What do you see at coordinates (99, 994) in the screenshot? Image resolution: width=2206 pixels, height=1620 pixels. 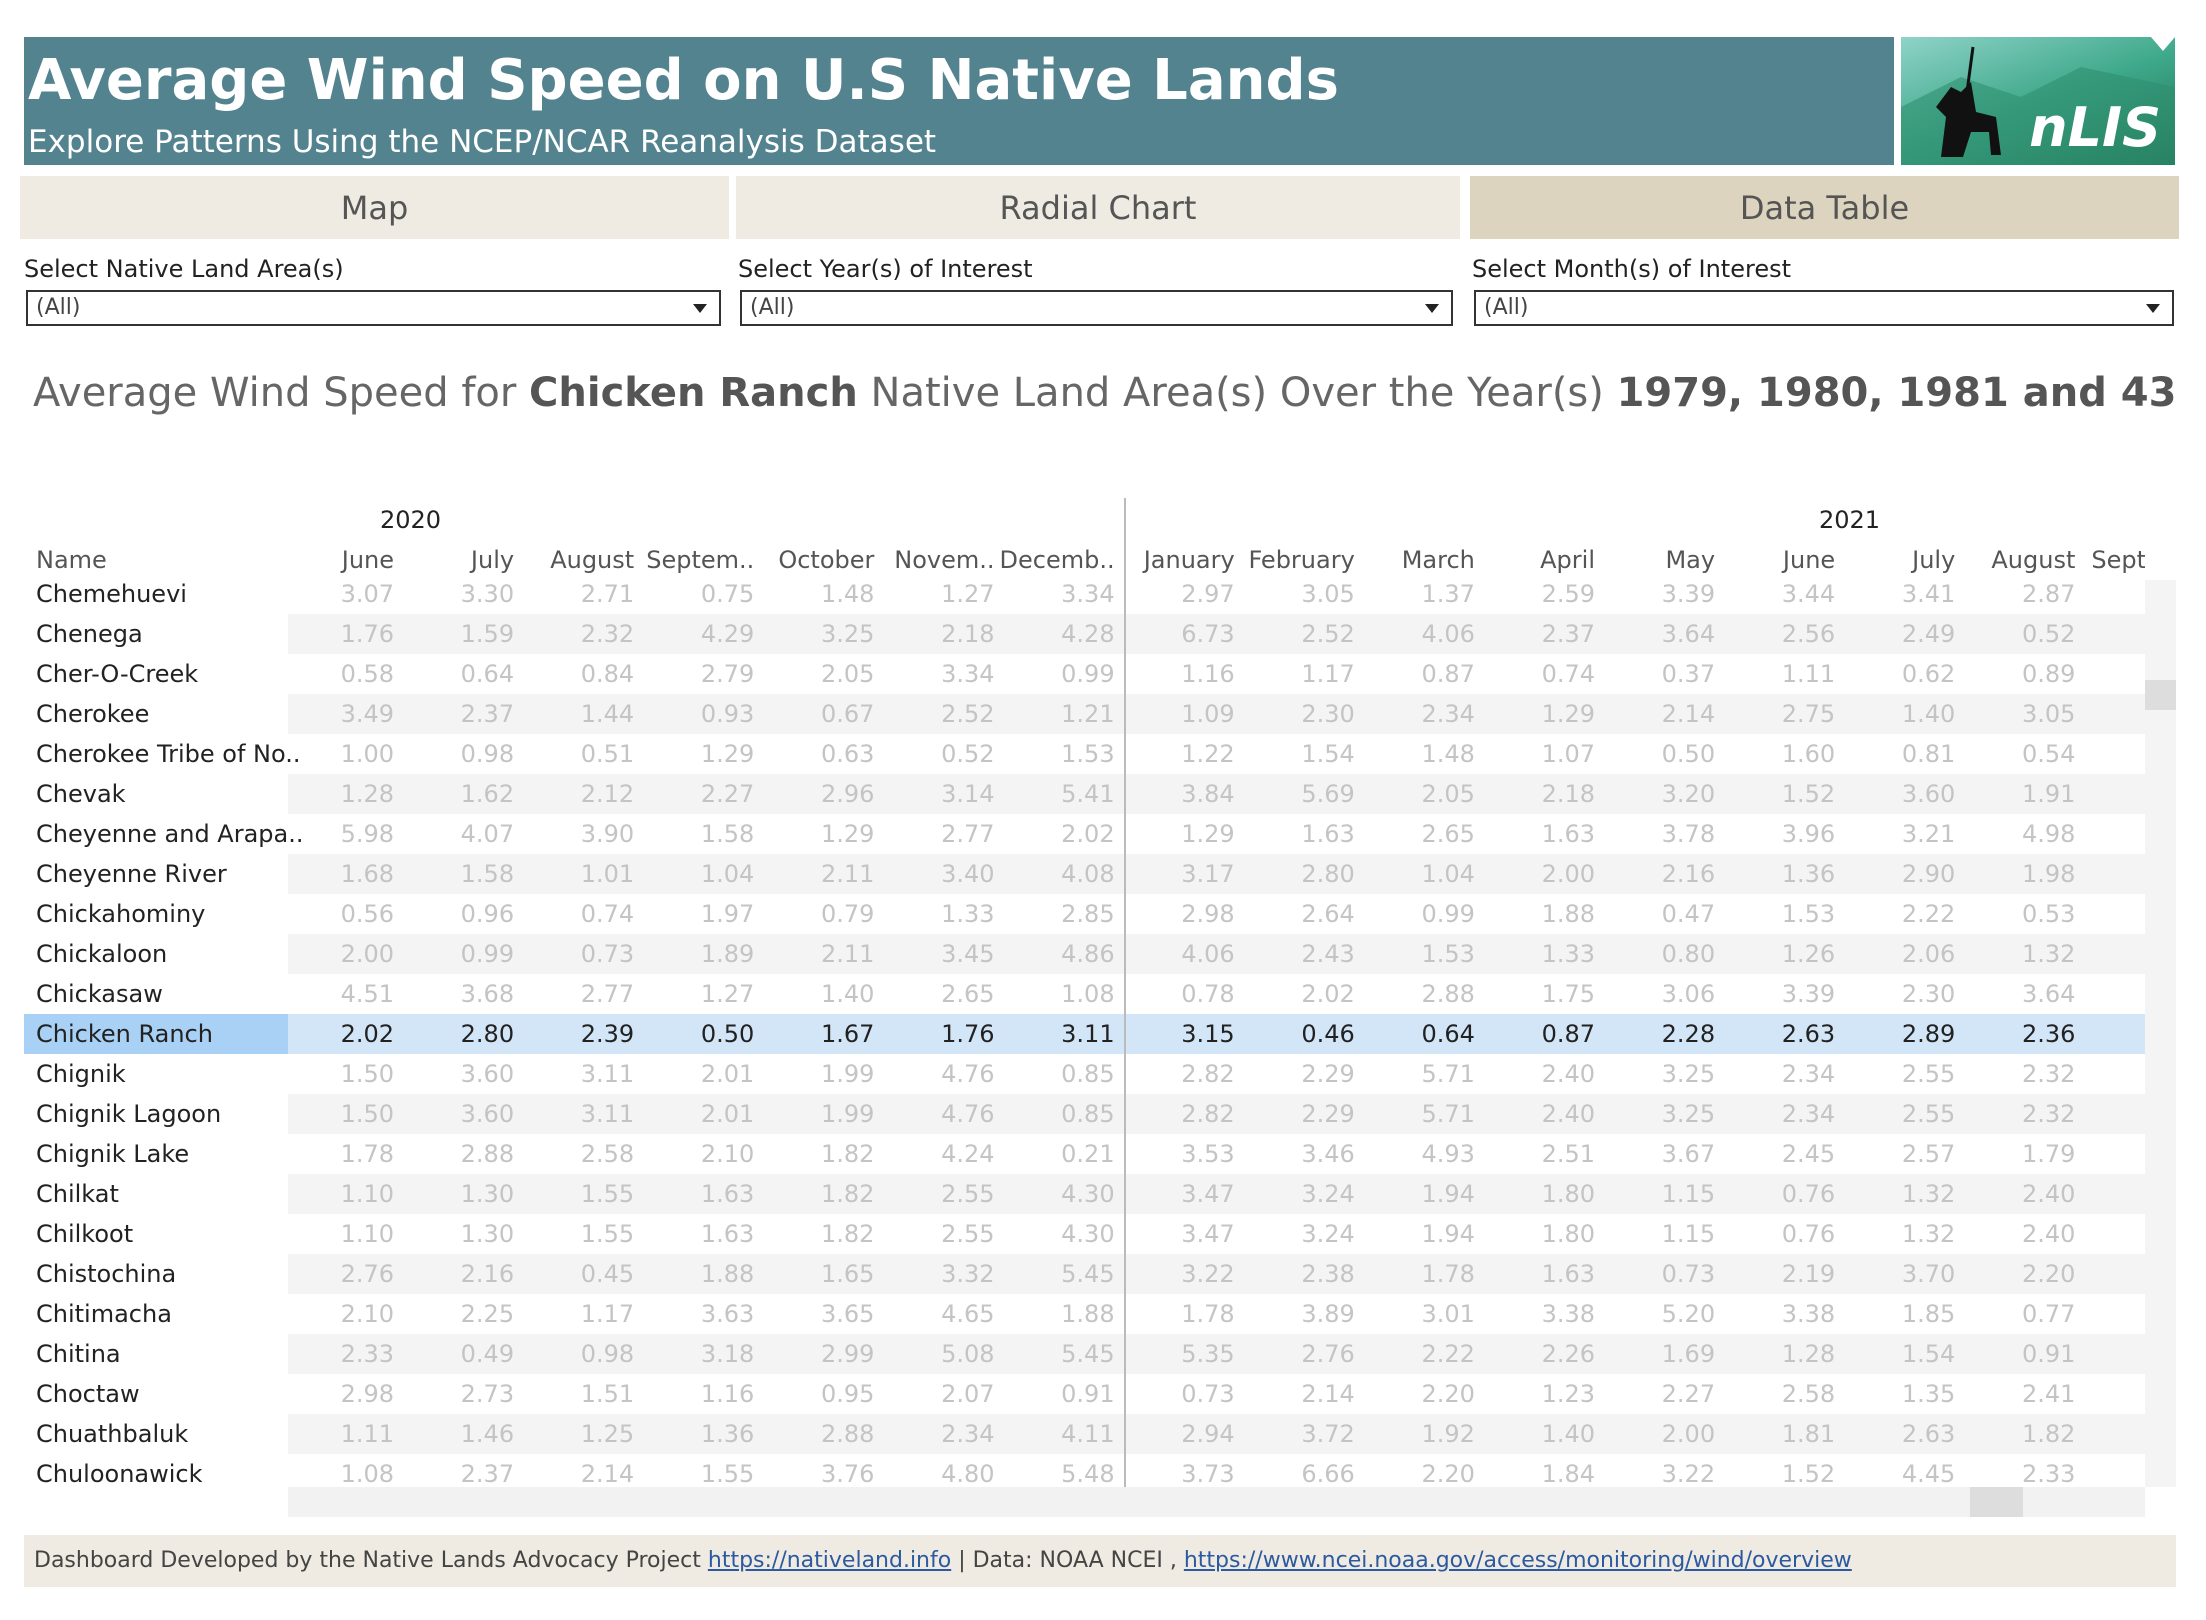 I see `row-name: Chickasaw` at bounding box center [99, 994].